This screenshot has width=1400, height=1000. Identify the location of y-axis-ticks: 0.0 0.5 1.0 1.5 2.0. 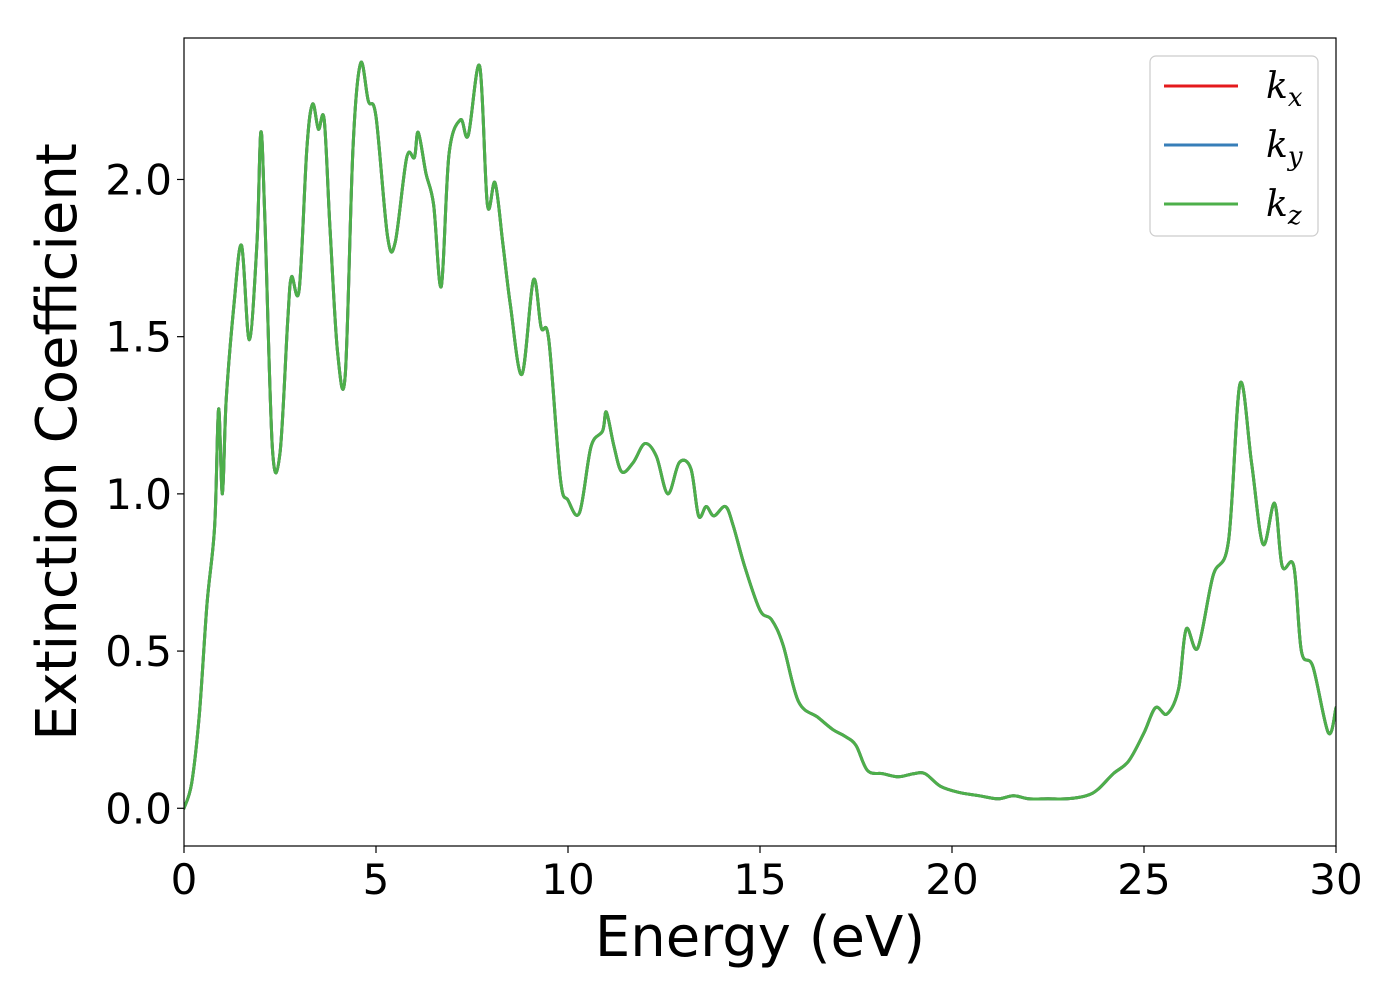
(144, 494).